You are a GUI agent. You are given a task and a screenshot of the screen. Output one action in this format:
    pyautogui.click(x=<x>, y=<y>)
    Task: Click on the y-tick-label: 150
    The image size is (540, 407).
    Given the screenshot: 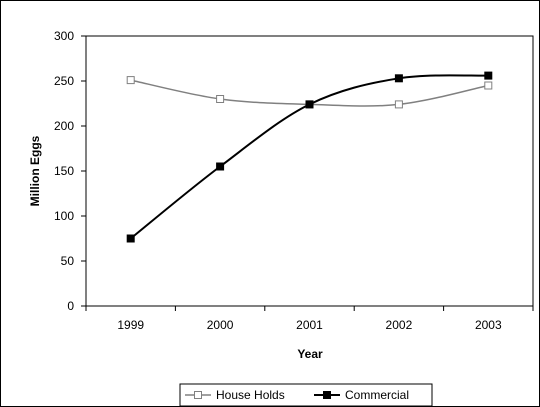 What is the action you would take?
    pyautogui.click(x=64, y=171)
    